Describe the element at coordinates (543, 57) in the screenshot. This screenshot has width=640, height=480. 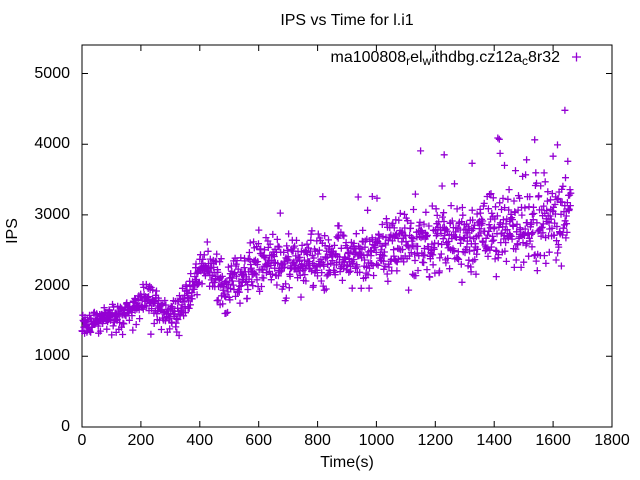
I see `legend-label-segment: 8r32` at that location.